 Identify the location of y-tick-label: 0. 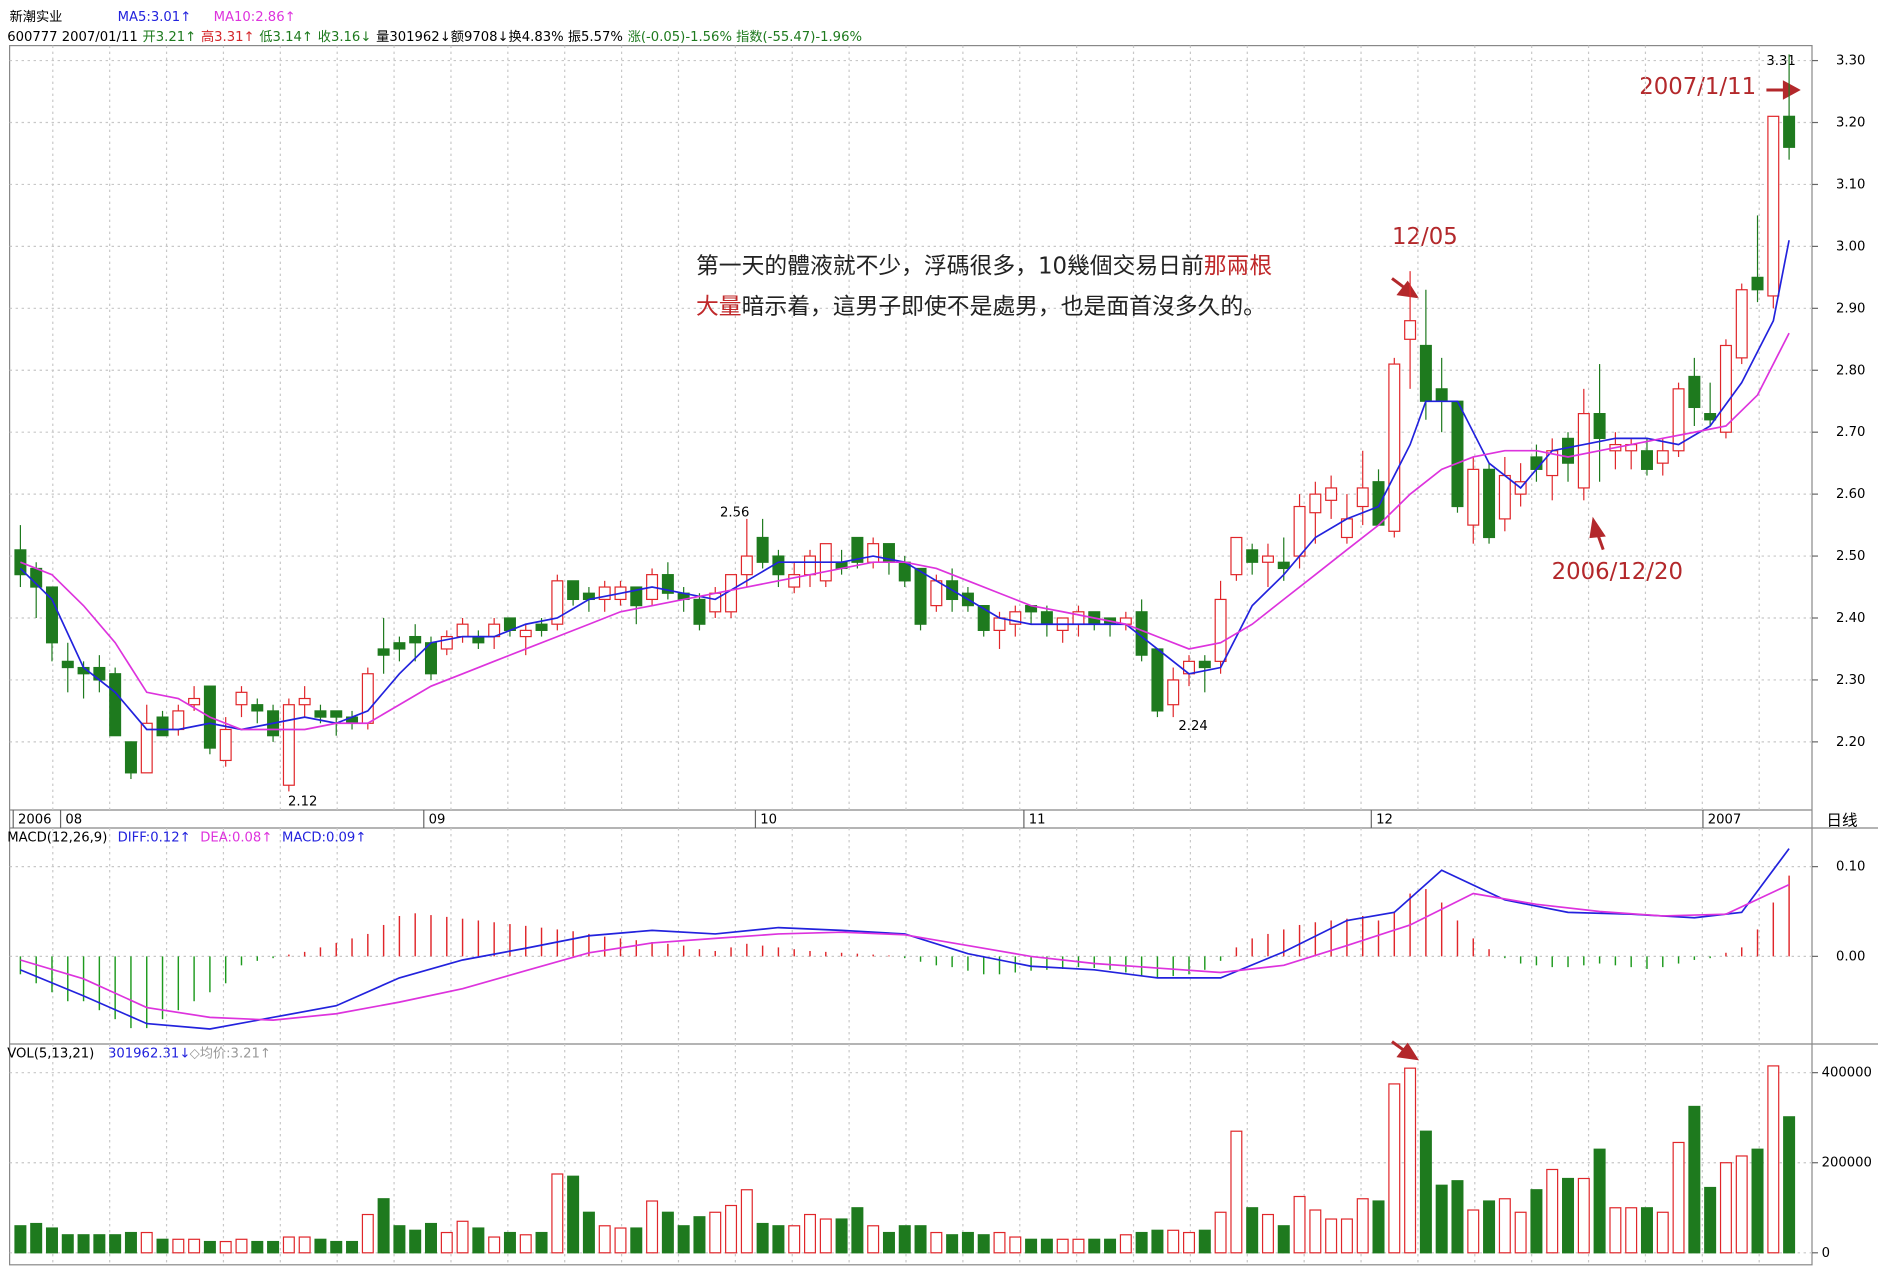
(1826, 1253).